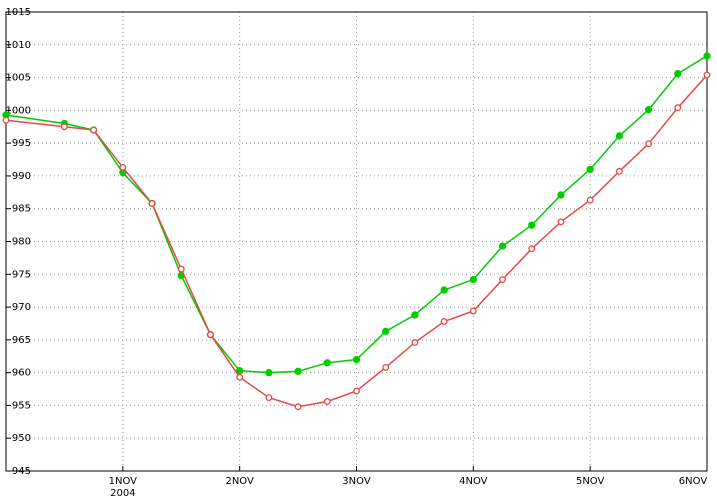 This screenshot has width=717, height=501. I want to click on y-tick-label: 960, so click(21, 373).